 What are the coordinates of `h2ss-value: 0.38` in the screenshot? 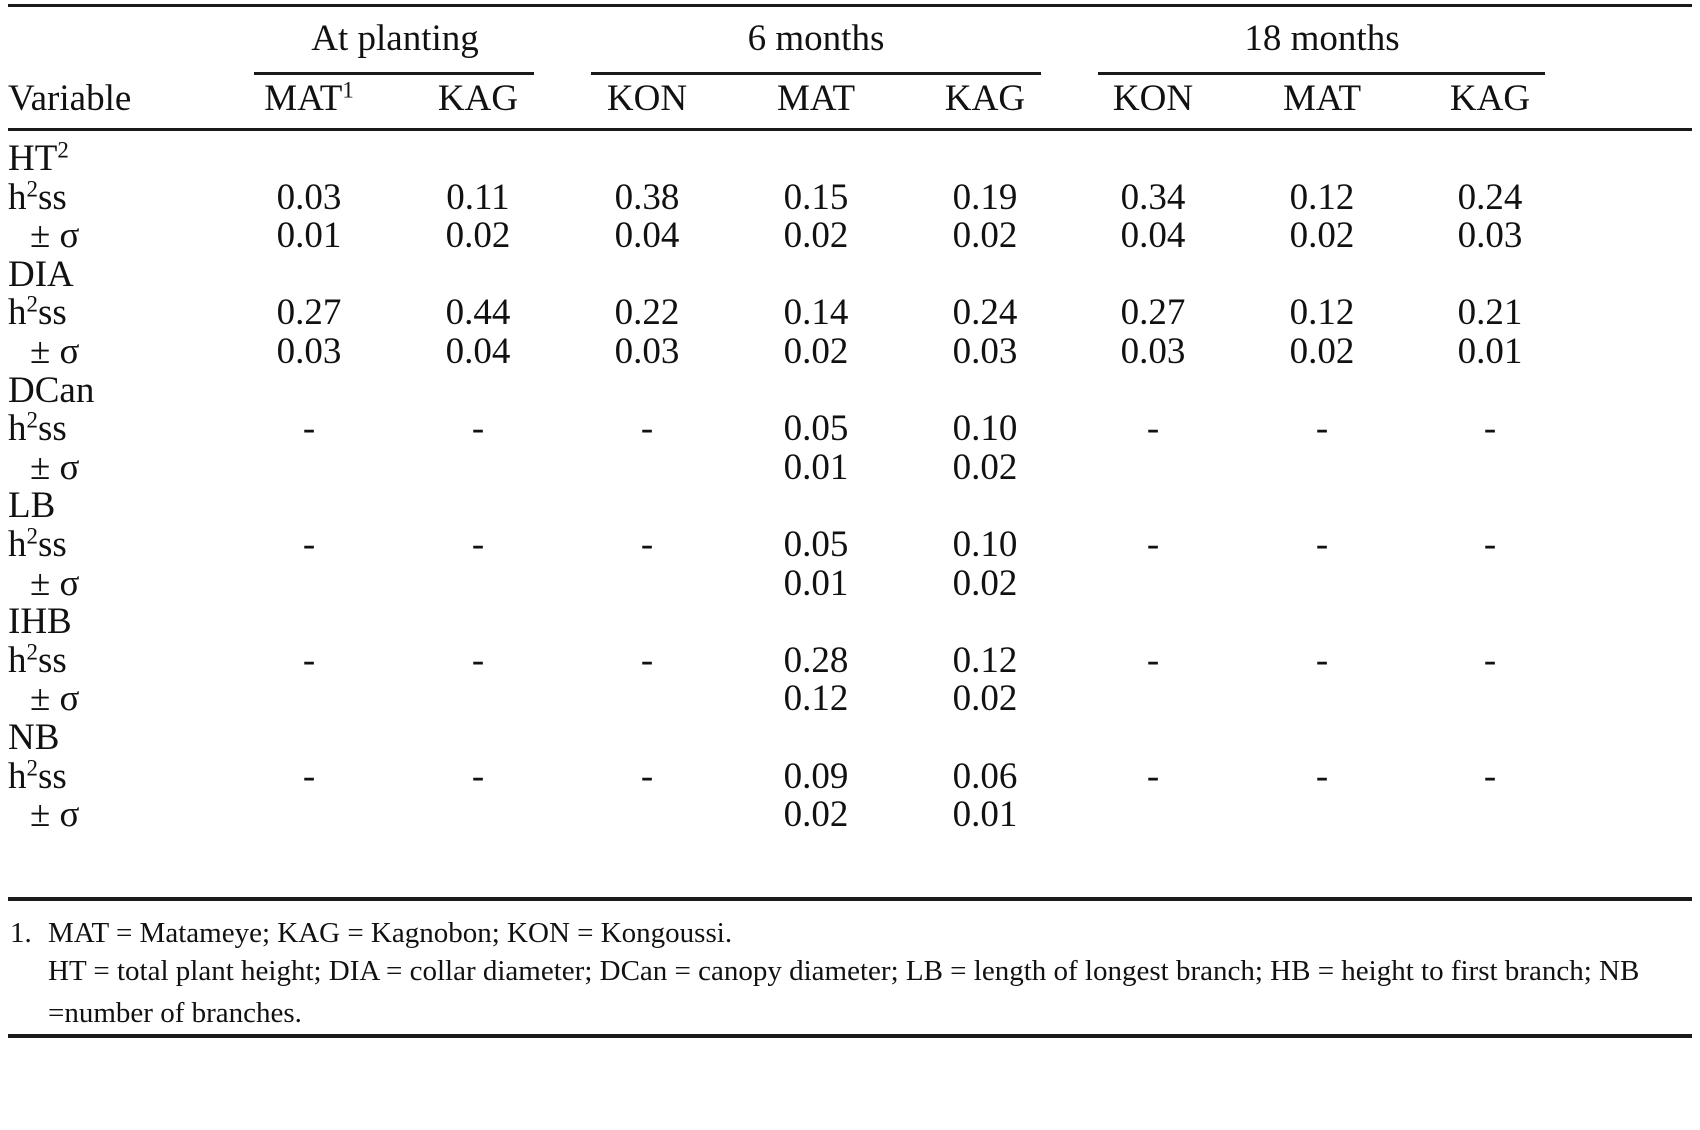 It's located at (647, 197).